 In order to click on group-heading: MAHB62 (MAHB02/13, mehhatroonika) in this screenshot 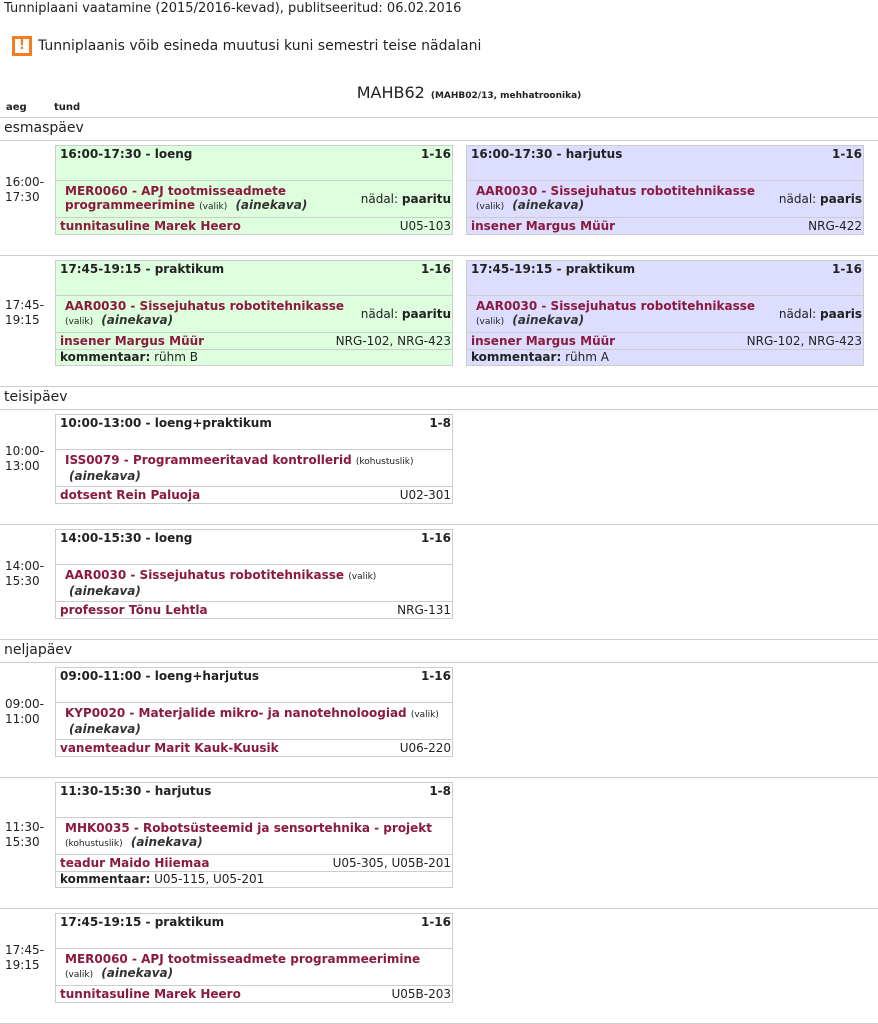, I will do `click(439, 92)`.